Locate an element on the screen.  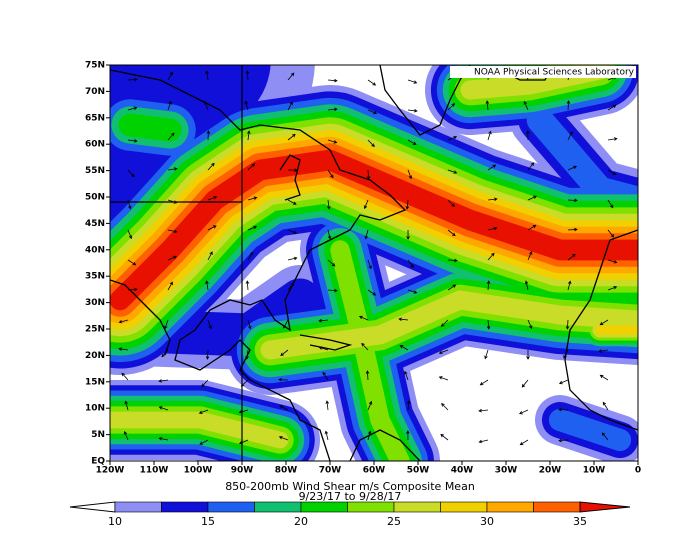
lat-label: 5N is located at coordinates (98, 435).